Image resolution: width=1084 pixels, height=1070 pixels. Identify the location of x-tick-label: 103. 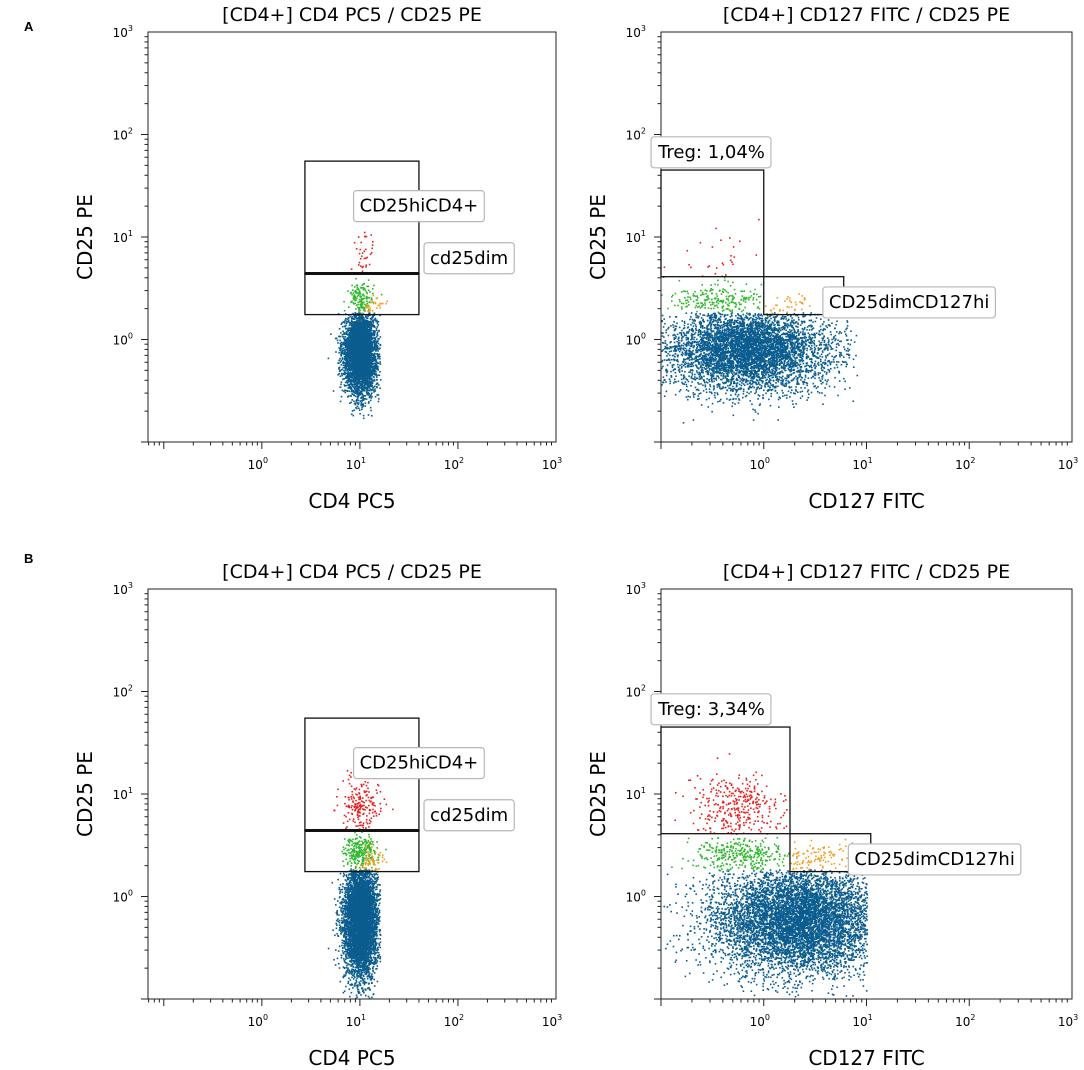
(552, 464).